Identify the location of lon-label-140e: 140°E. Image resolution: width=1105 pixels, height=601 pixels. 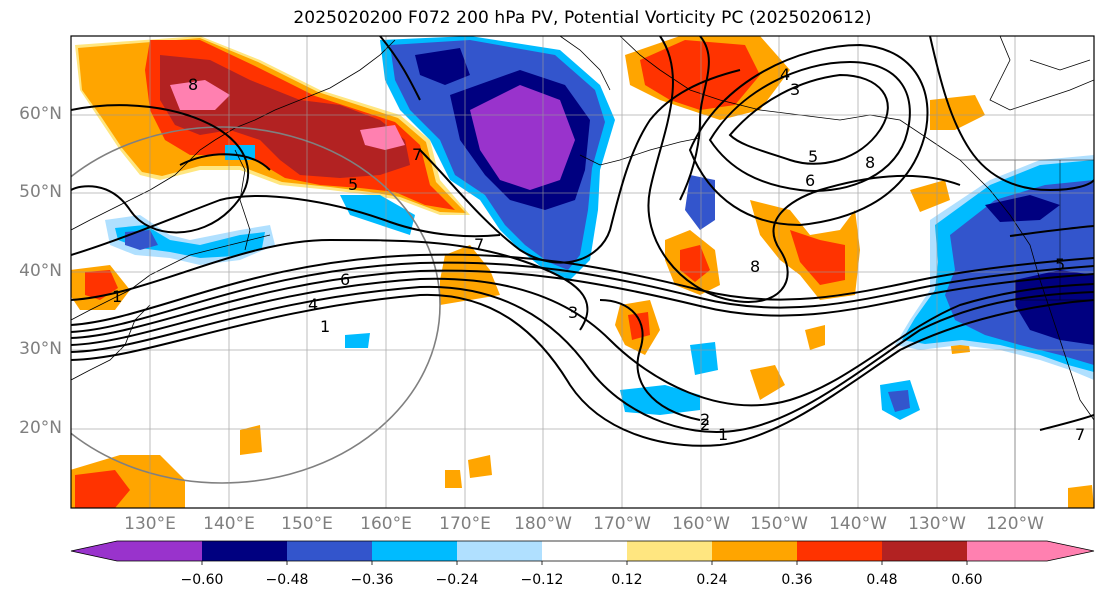
(229, 524).